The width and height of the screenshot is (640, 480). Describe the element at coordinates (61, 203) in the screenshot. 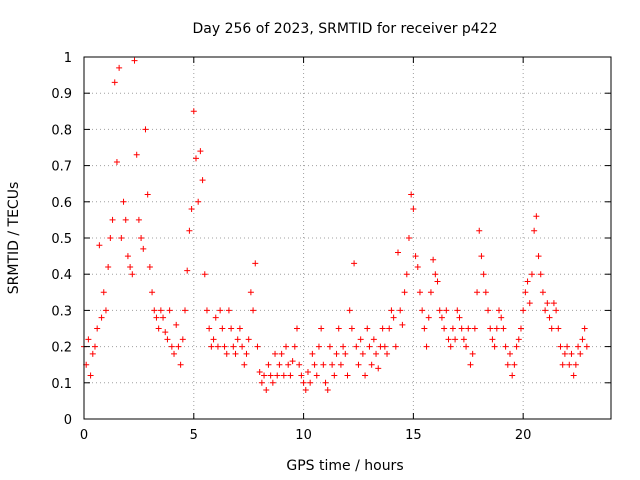

I see `y-tick-label: 0.6` at that location.